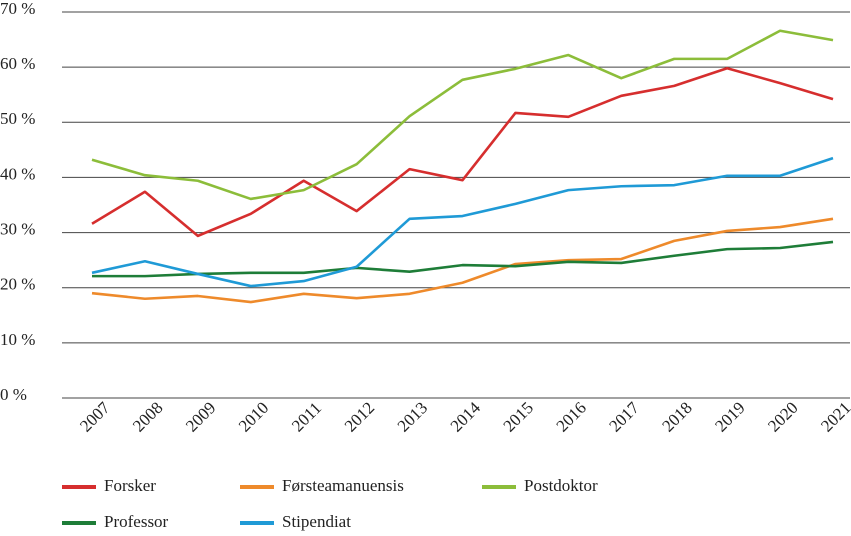 The image size is (851, 536). What do you see at coordinates (253, 416) in the screenshot?
I see `x-tick-label: 2010` at bounding box center [253, 416].